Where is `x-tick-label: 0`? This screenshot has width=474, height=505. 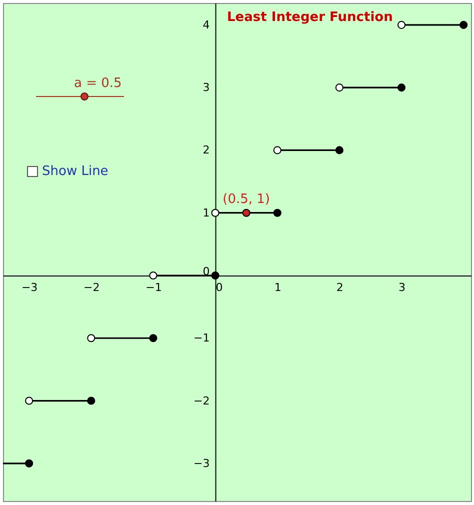 x-tick-label: 0 is located at coordinates (219, 287).